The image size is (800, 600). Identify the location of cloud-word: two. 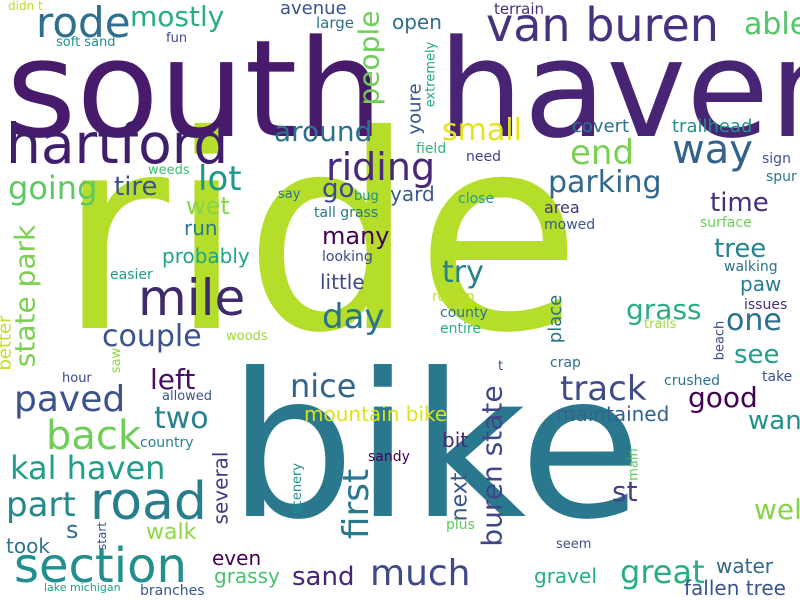
(181, 418).